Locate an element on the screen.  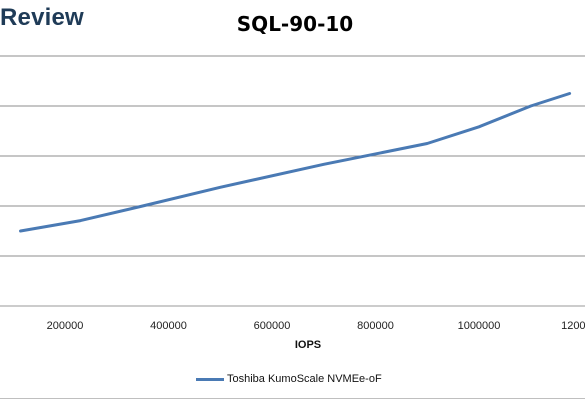
x-tick-label: 1200000 is located at coordinates (573, 326).